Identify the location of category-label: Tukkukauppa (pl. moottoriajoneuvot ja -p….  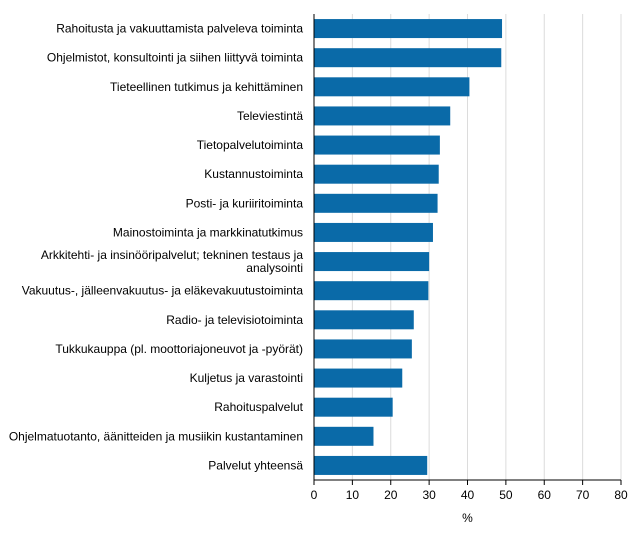
(179, 349).